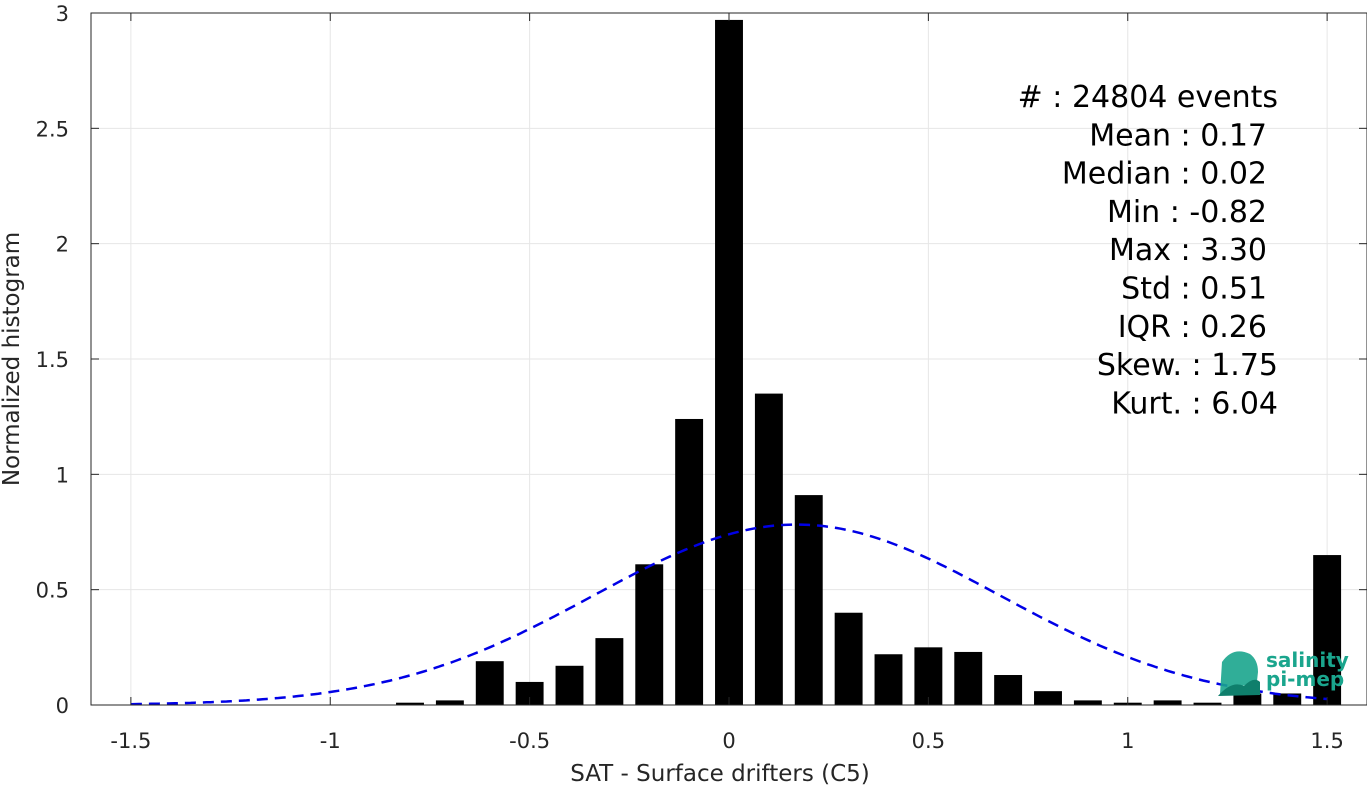  Describe the element at coordinates (728, 741) in the screenshot. I see `x-tick-label: 0` at that location.